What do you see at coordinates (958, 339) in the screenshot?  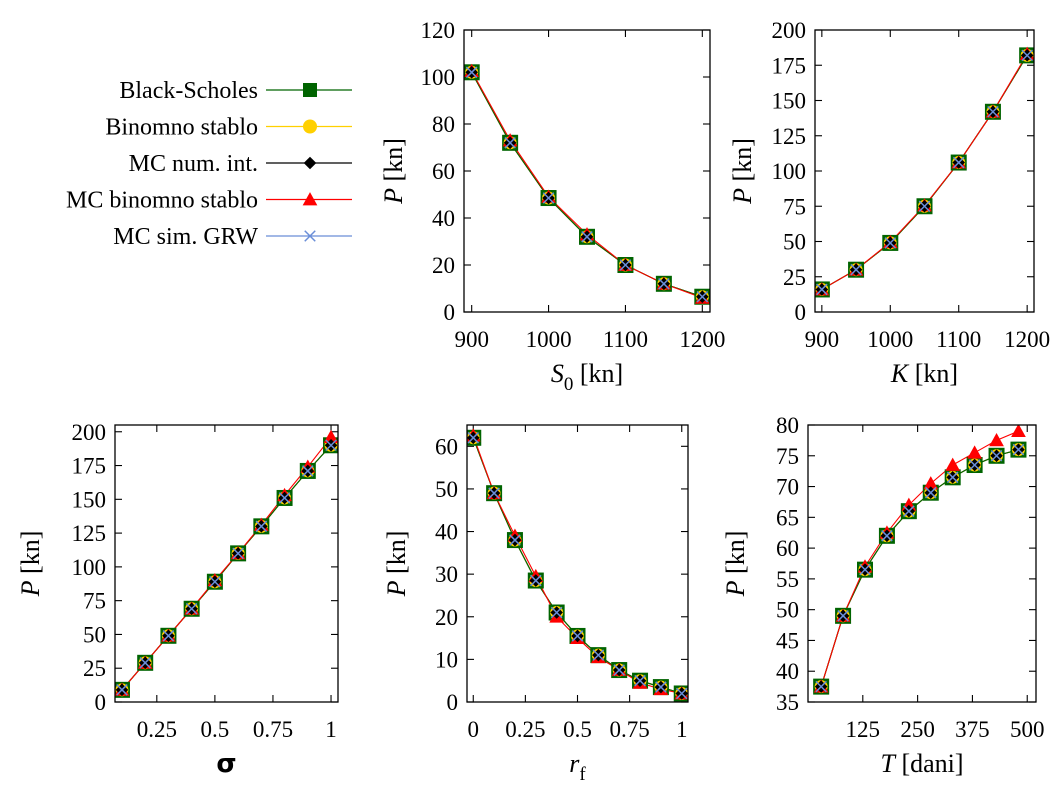 I see `x-tick-label: 1100` at bounding box center [958, 339].